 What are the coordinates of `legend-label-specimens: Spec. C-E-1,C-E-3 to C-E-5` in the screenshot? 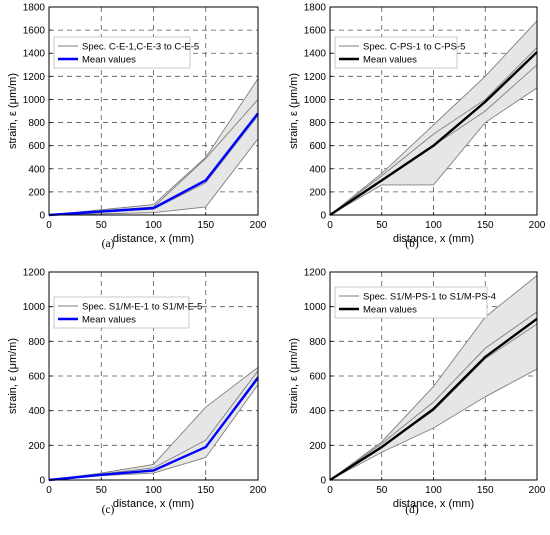 It's located at (140, 47).